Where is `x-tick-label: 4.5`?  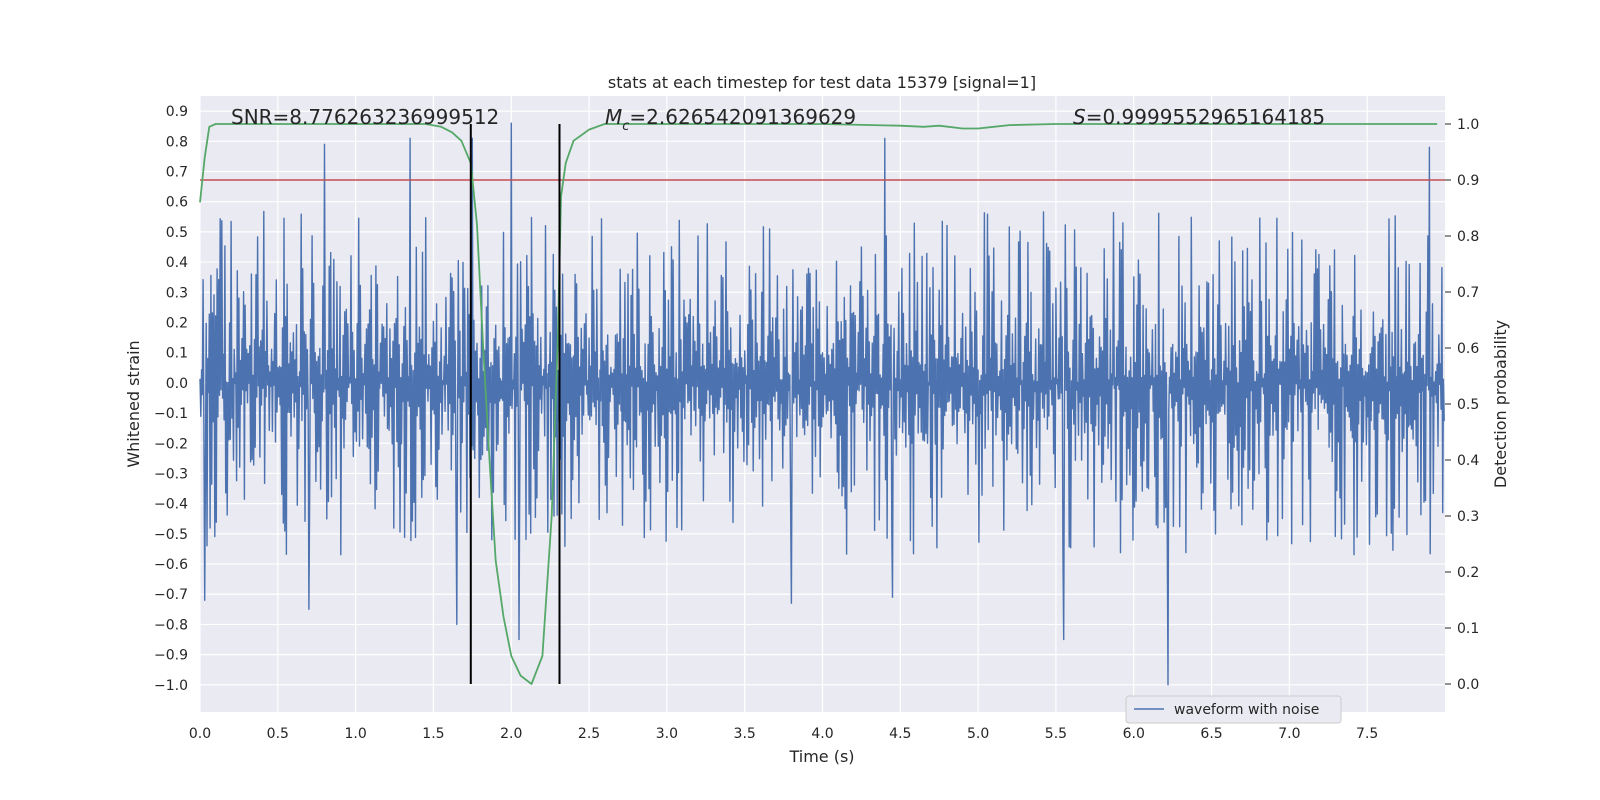 x-tick-label: 4.5 is located at coordinates (900, 734).